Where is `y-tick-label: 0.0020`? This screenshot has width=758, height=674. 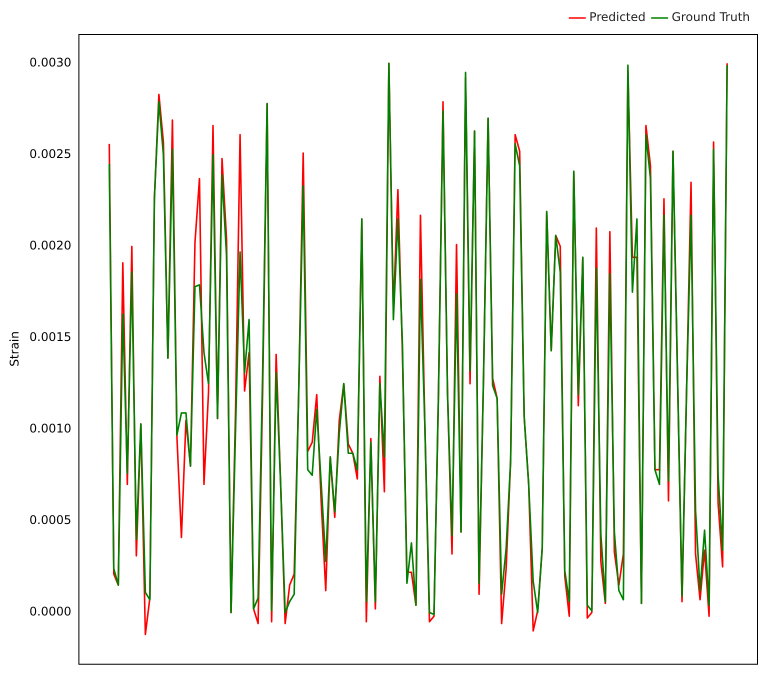 y-tick-label: 0.0020 is located at coordinates (50, 245).